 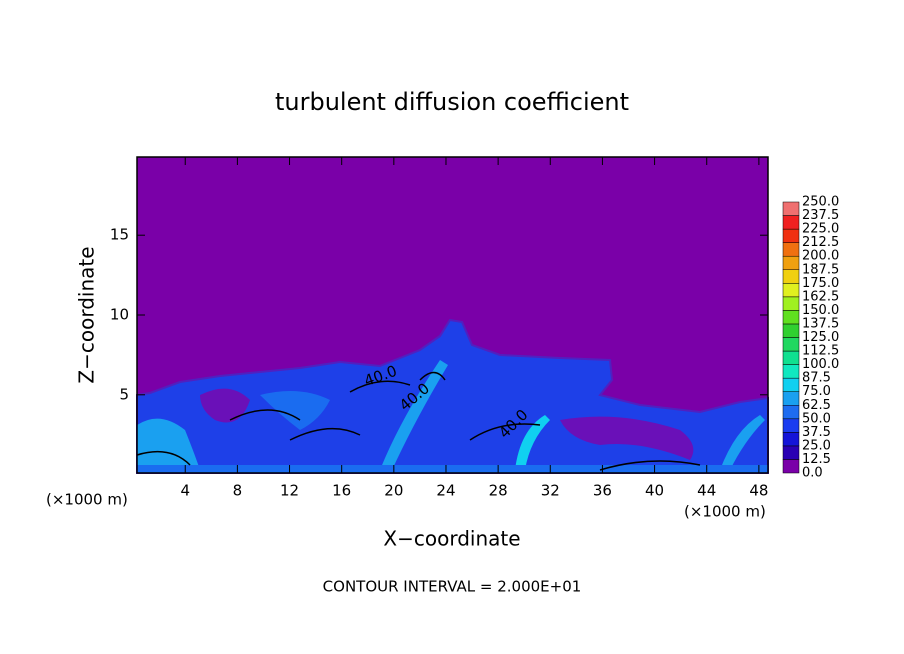 I want to click on x-tick-label: 24, so click(x=445, y=491).